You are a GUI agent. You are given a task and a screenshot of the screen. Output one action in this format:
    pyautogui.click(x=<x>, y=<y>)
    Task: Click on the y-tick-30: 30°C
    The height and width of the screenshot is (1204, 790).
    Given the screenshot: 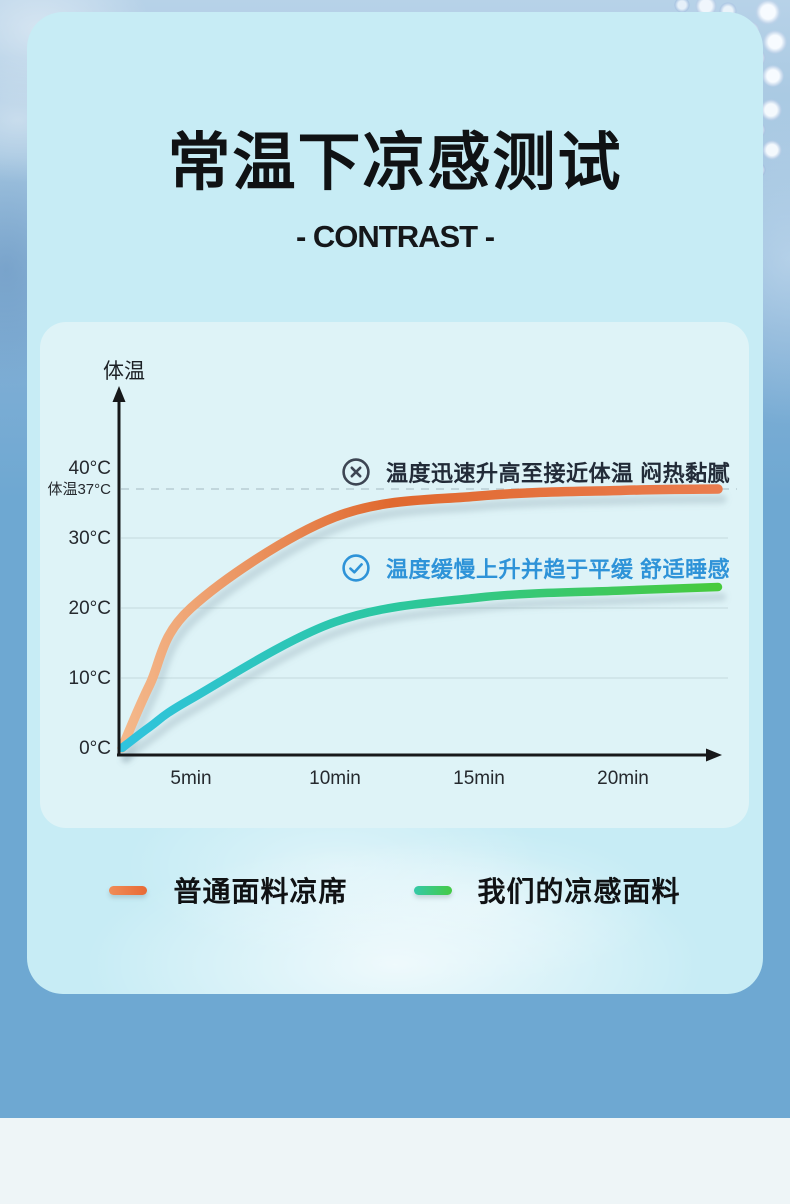 What is the action you would take?
    pyautogui.click(x=90, y=538)
    